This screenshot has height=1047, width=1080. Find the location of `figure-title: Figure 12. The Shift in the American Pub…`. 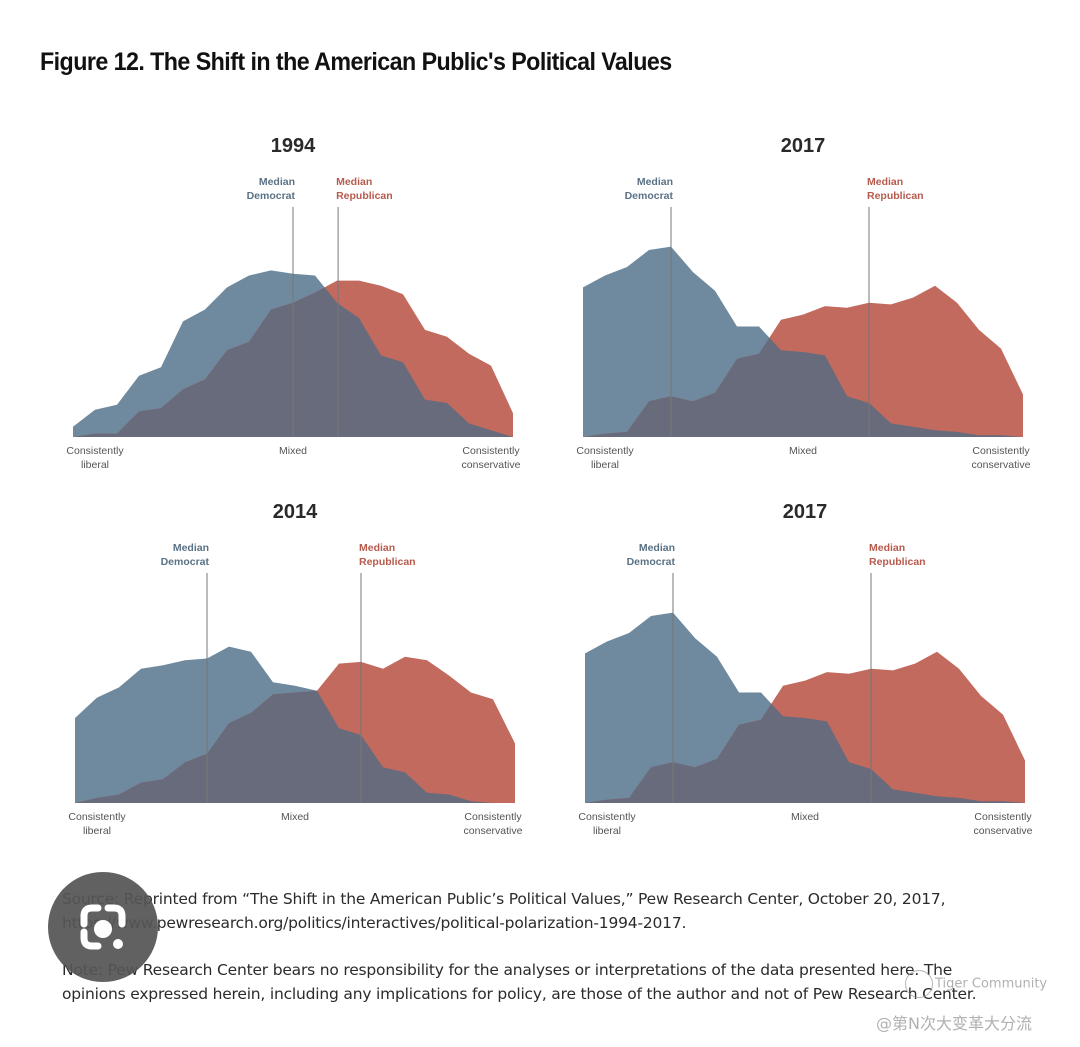

figure-title: Figure 12. The Shift in the American Pub… is located at coordinates (356, 62).